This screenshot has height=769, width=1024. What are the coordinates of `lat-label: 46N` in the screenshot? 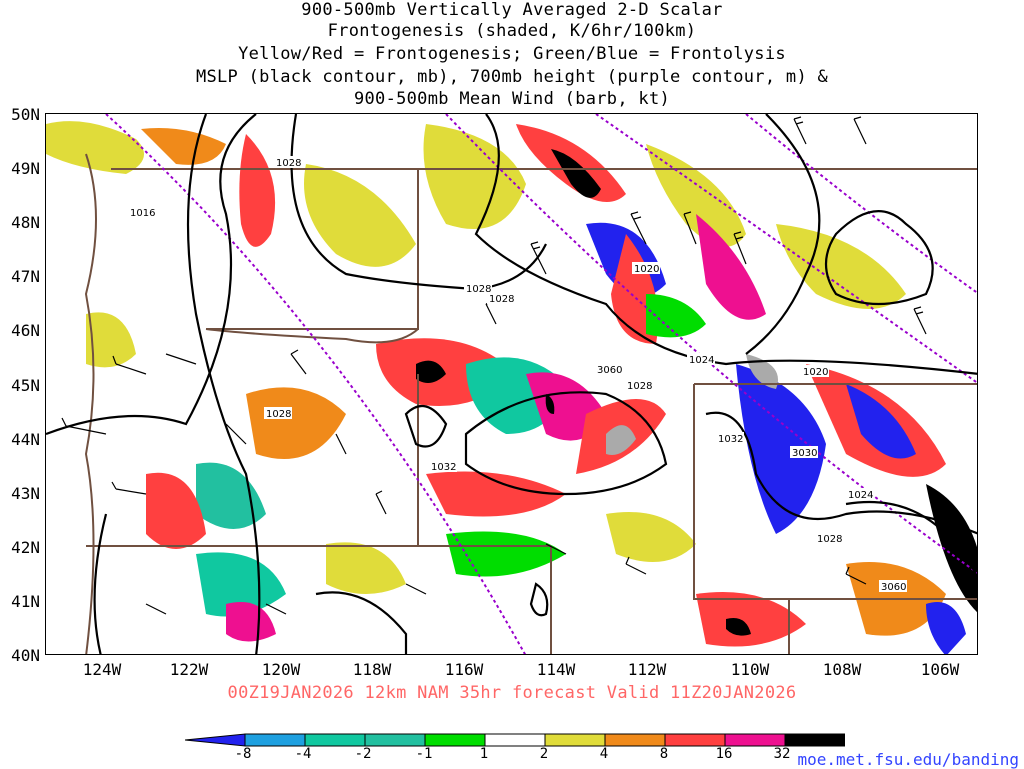 It's located at (25, 330).